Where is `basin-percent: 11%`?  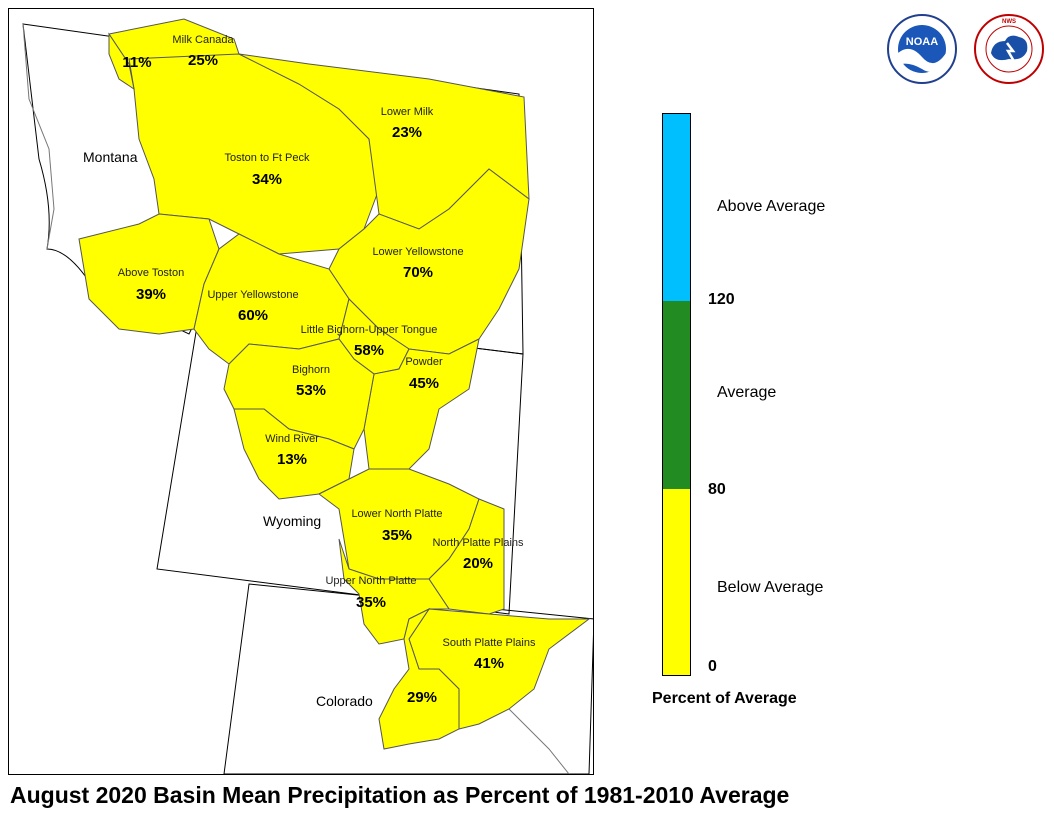
basin-percent: 11% is located at coordinates (136, 62).